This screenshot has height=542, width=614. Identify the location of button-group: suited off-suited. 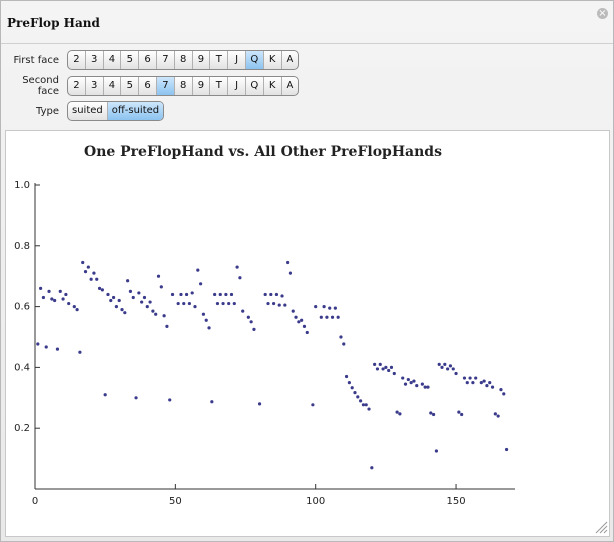
(116, 111).